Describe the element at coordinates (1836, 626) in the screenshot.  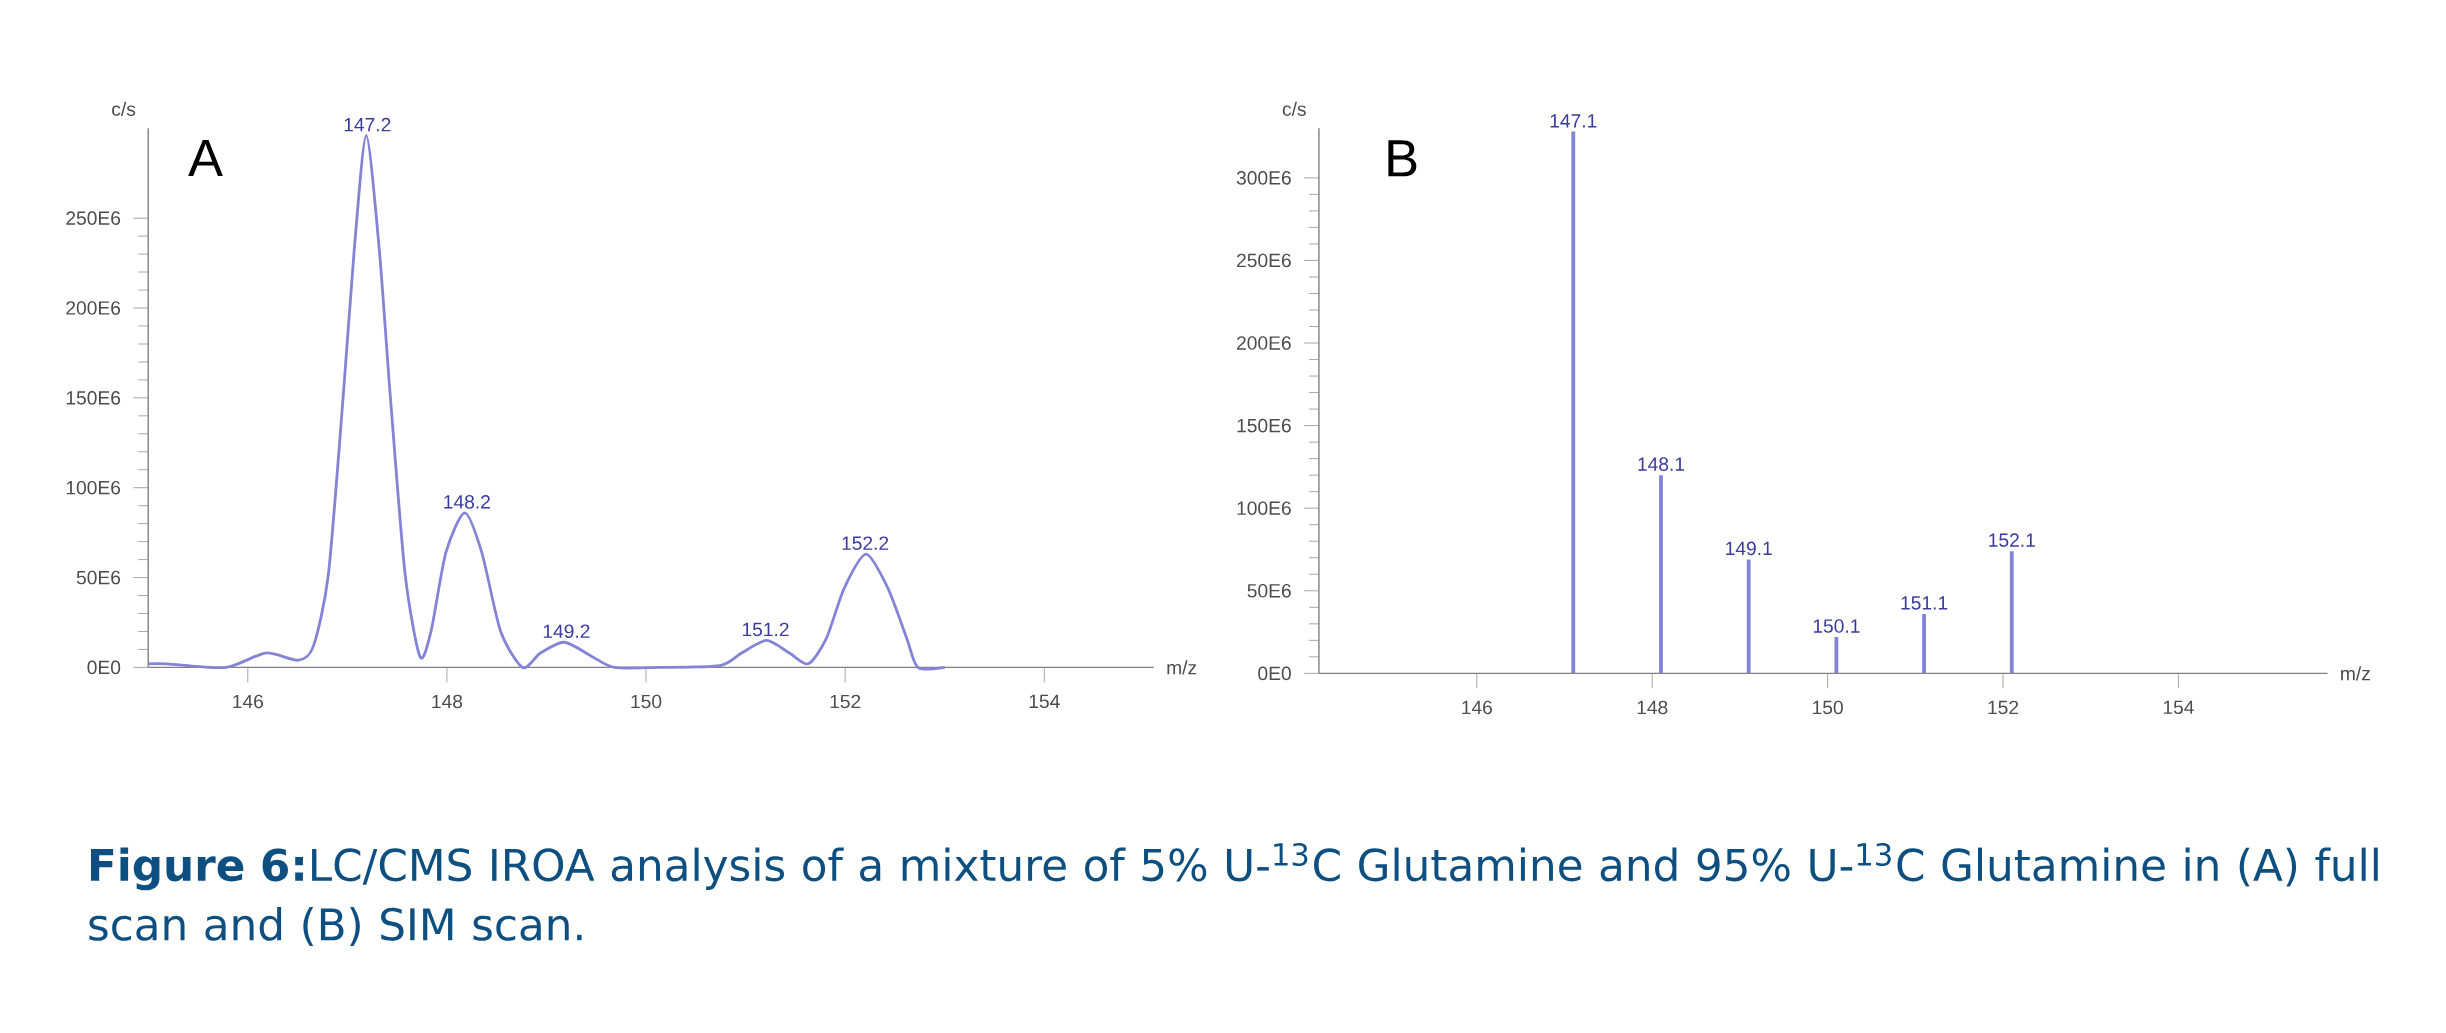
I see `annotation: 150.1` at that location.